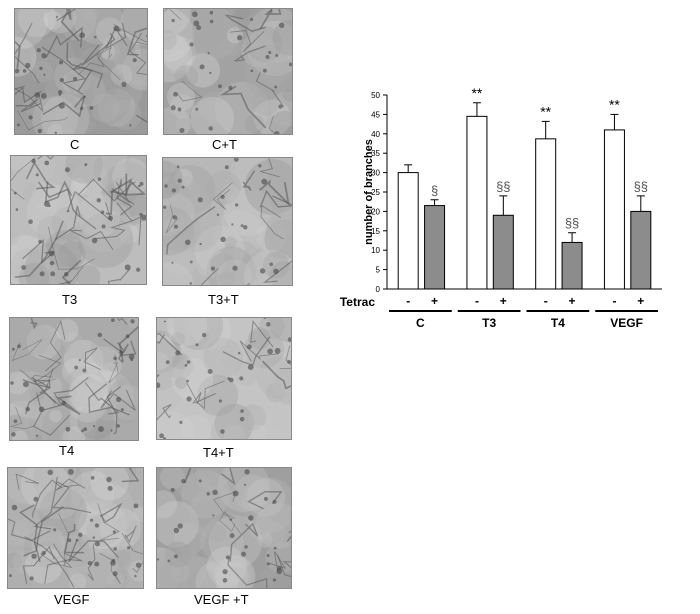 Image resolution: width=700 pixels, height=614 pixels. Describe the element at coordinates (375, 231) in the screenshot. I see `y-tick-label: 15` at that location.